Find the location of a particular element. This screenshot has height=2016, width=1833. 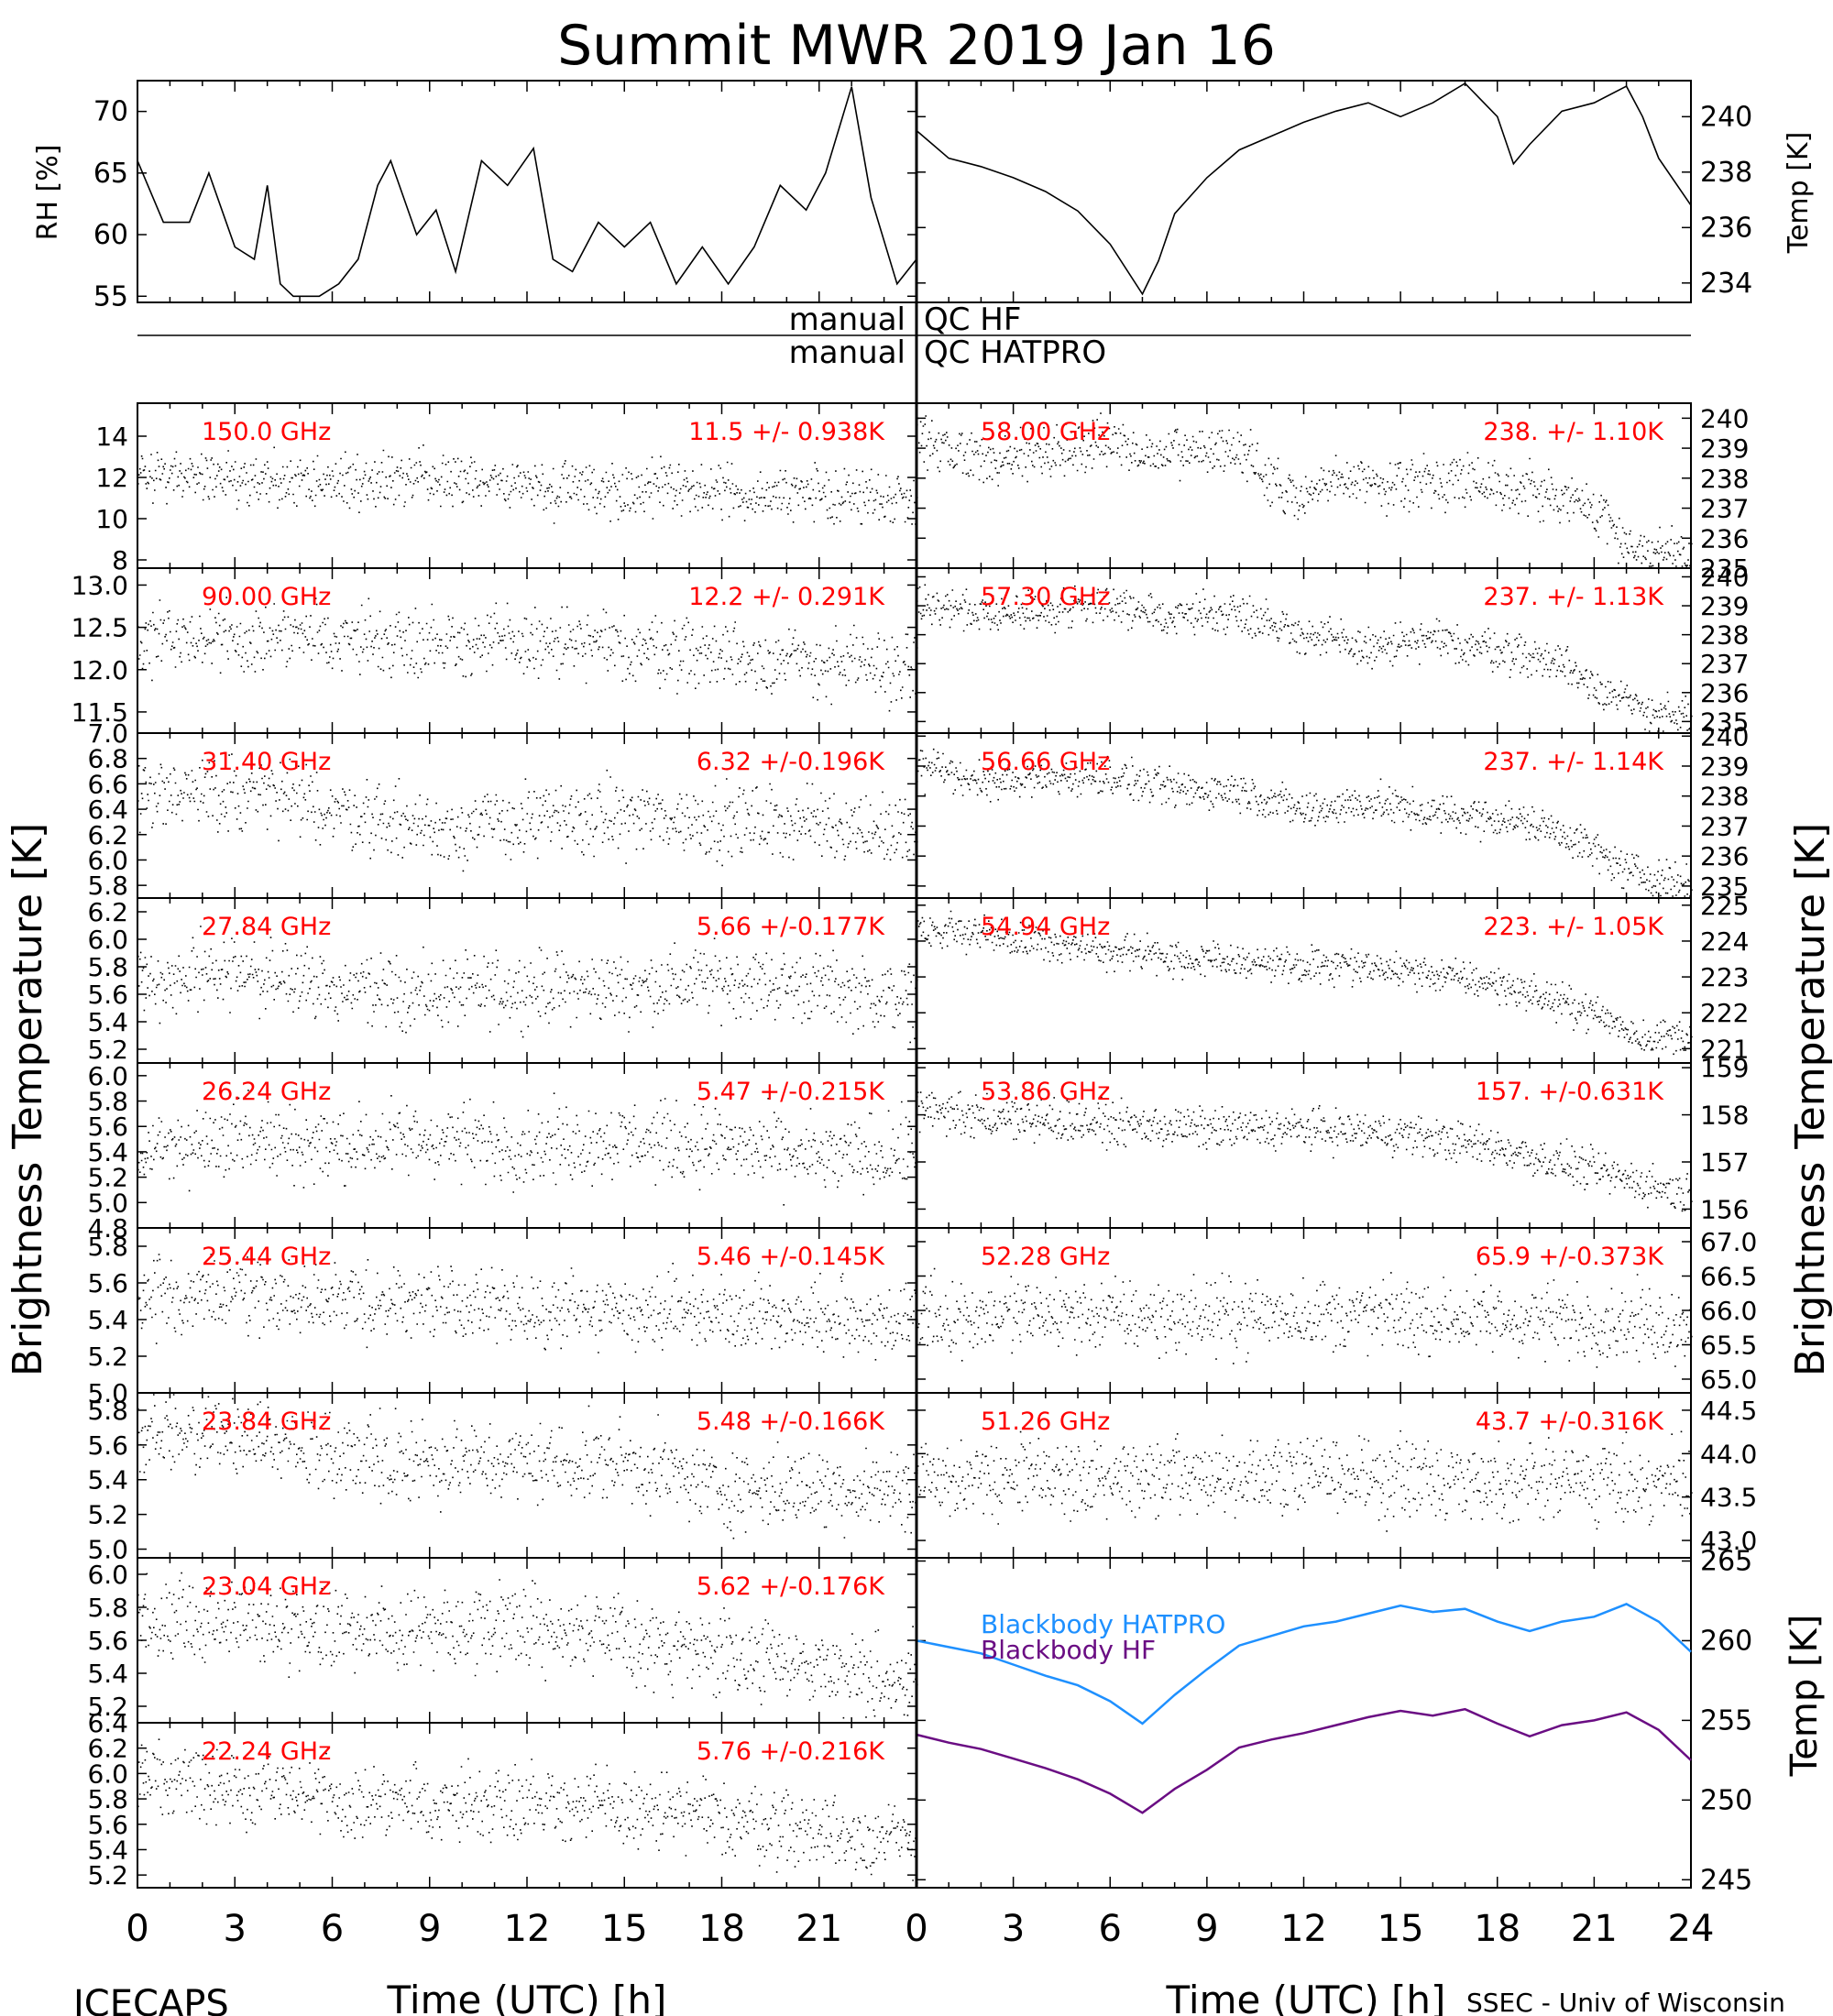

x-tick-label: 15 is located at coordinates (624, 1929).